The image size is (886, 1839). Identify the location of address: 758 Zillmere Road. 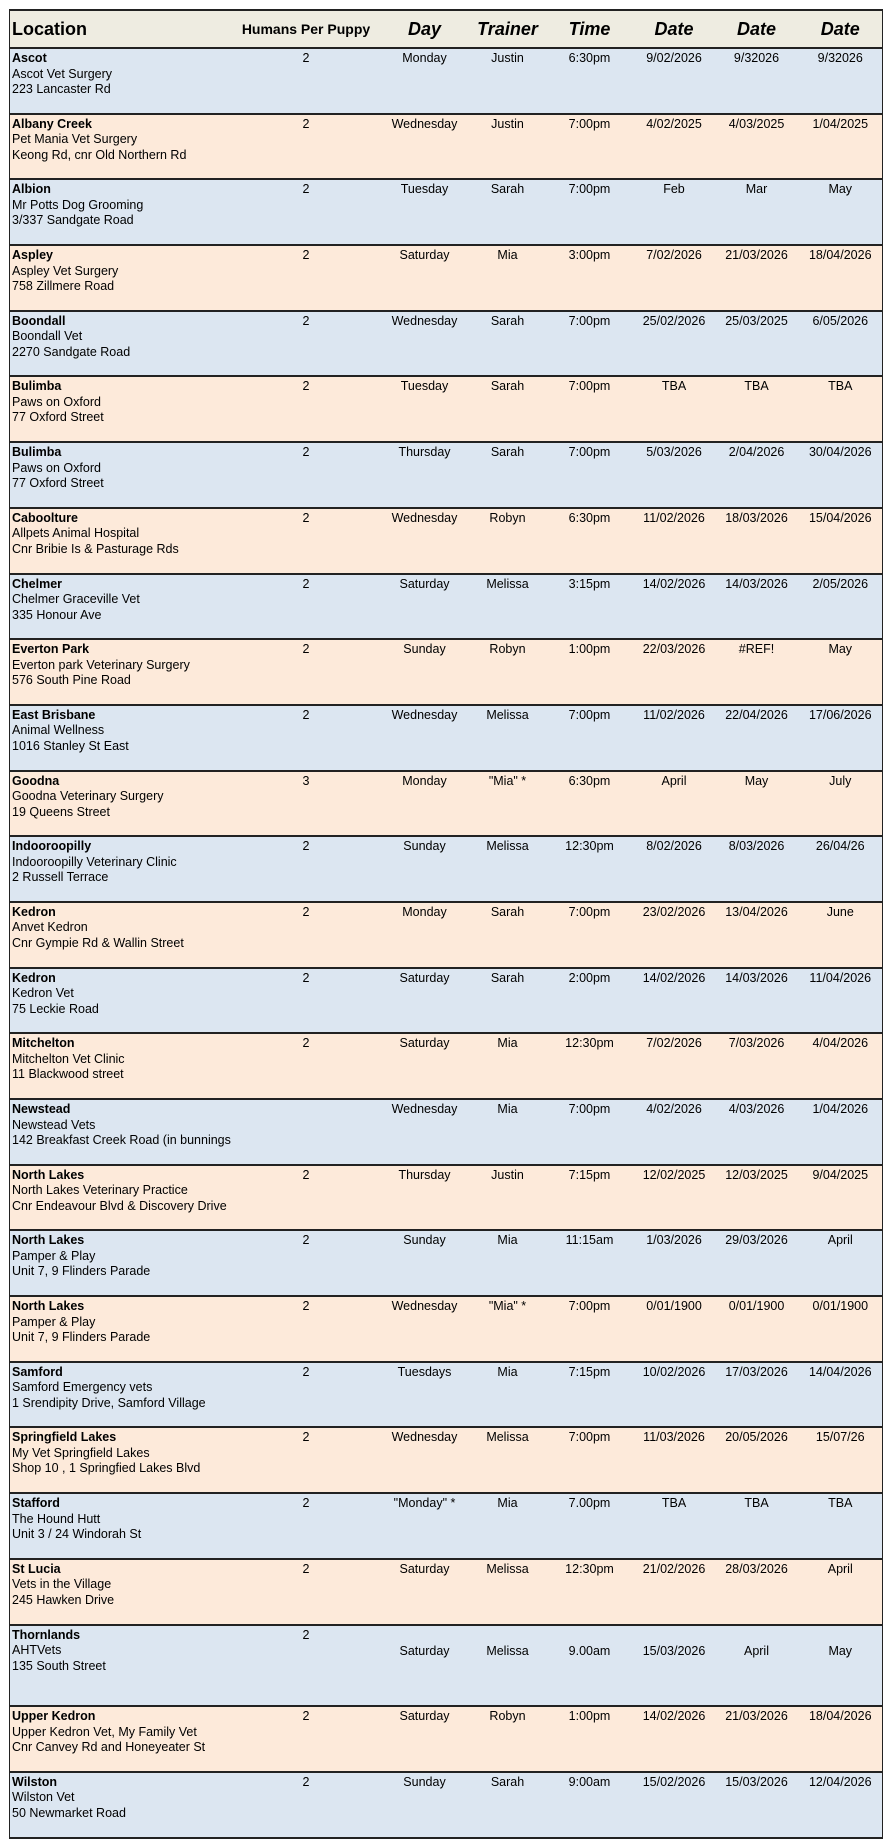
(63, 286).